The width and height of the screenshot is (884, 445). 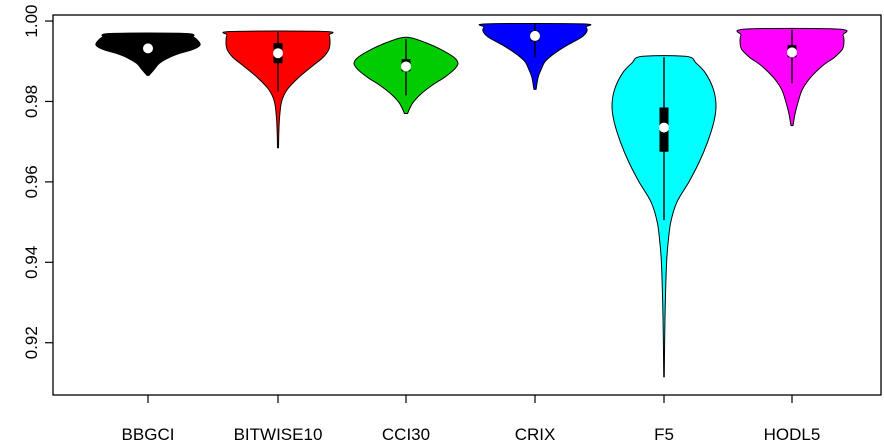 What do you see at coordinates (535, 56) in the screenshot?
I see `violin-crix` at bounding box center [535, 56].